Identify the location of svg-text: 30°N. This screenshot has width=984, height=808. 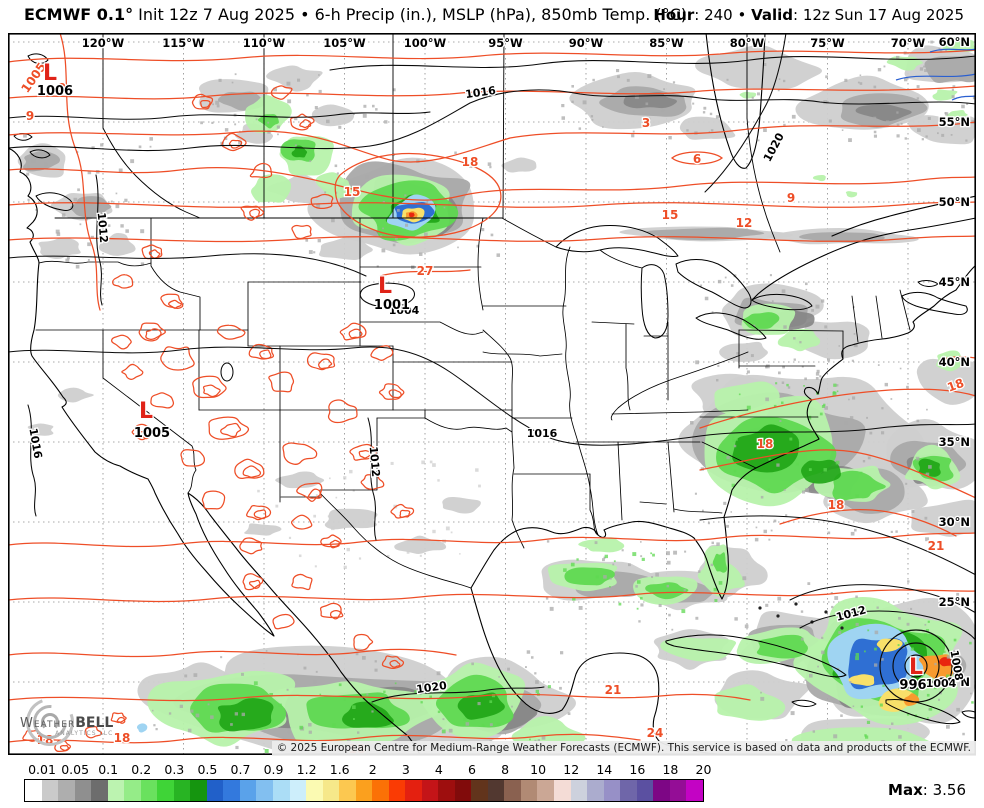
(954, 522).